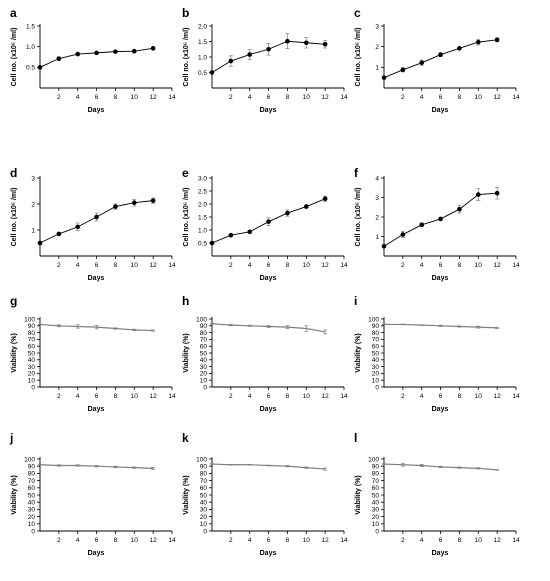  What do you see at coordinates (377, 68) in the screenshot?
I see `y-tick-label: 1` at bounding box center [377, 68].